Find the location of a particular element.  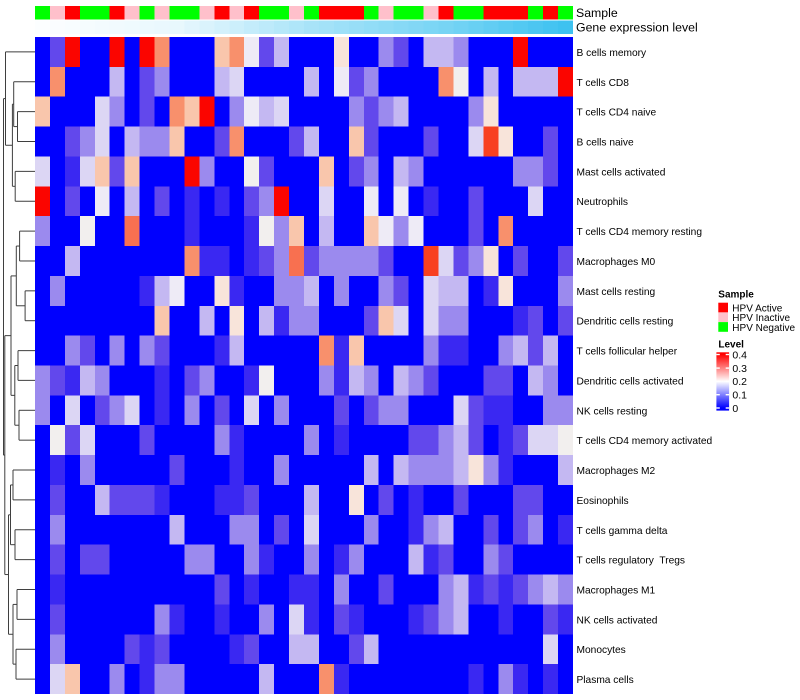

svg-text: HPV Inactive is located at coordinates (761, 318).